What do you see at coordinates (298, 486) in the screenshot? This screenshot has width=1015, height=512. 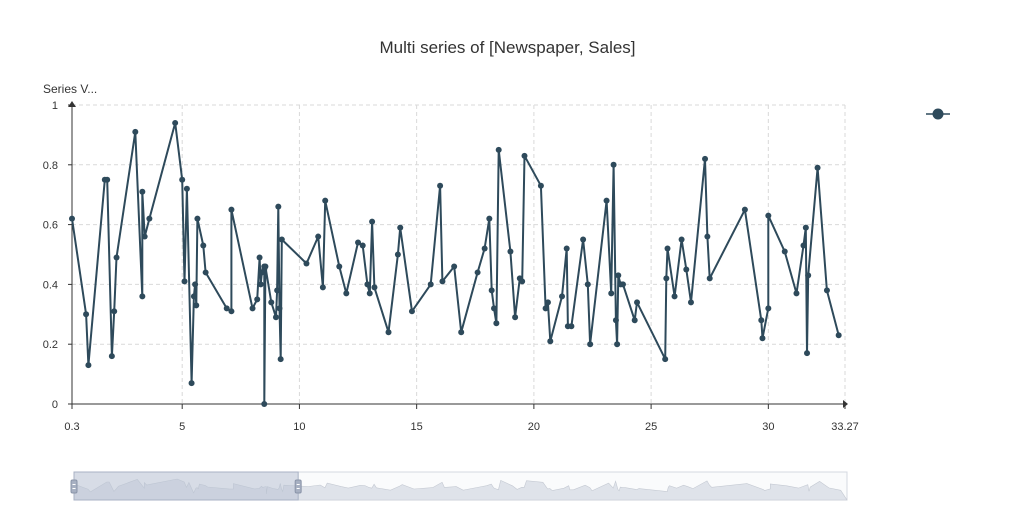 I see `zoom-handle-right` at bounding box center [298, 486].